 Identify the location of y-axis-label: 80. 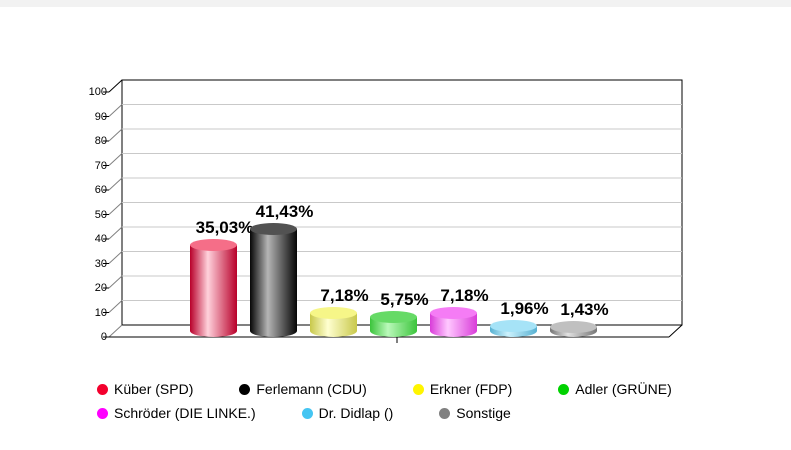
(100, 141).